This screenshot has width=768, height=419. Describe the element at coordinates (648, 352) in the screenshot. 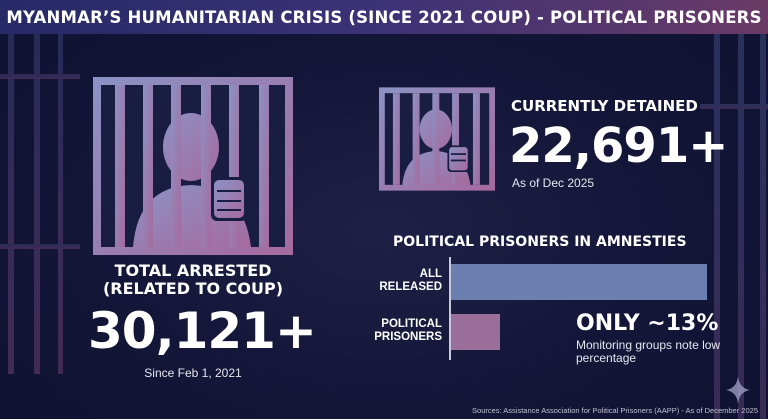

I see `highlight-note: Monitoring groups note low percentage` at that location.